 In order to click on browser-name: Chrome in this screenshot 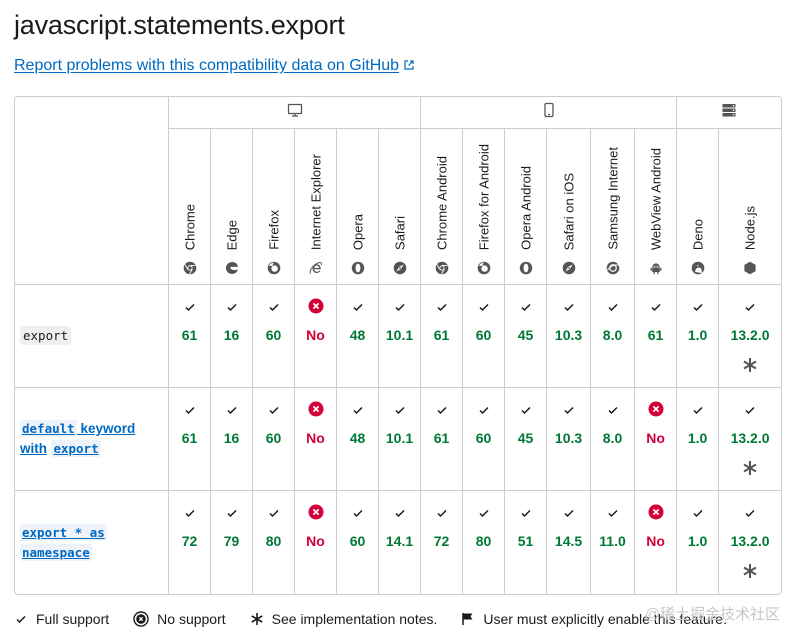, I will do `click(189, 226)`.